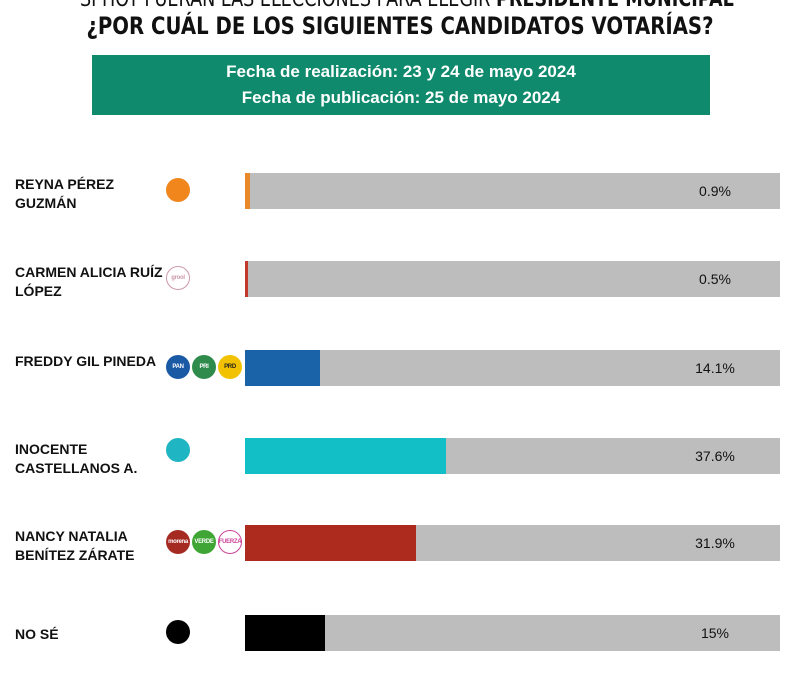  I want to click on pvem-logo-icon: VERDE, so click(204, 542).